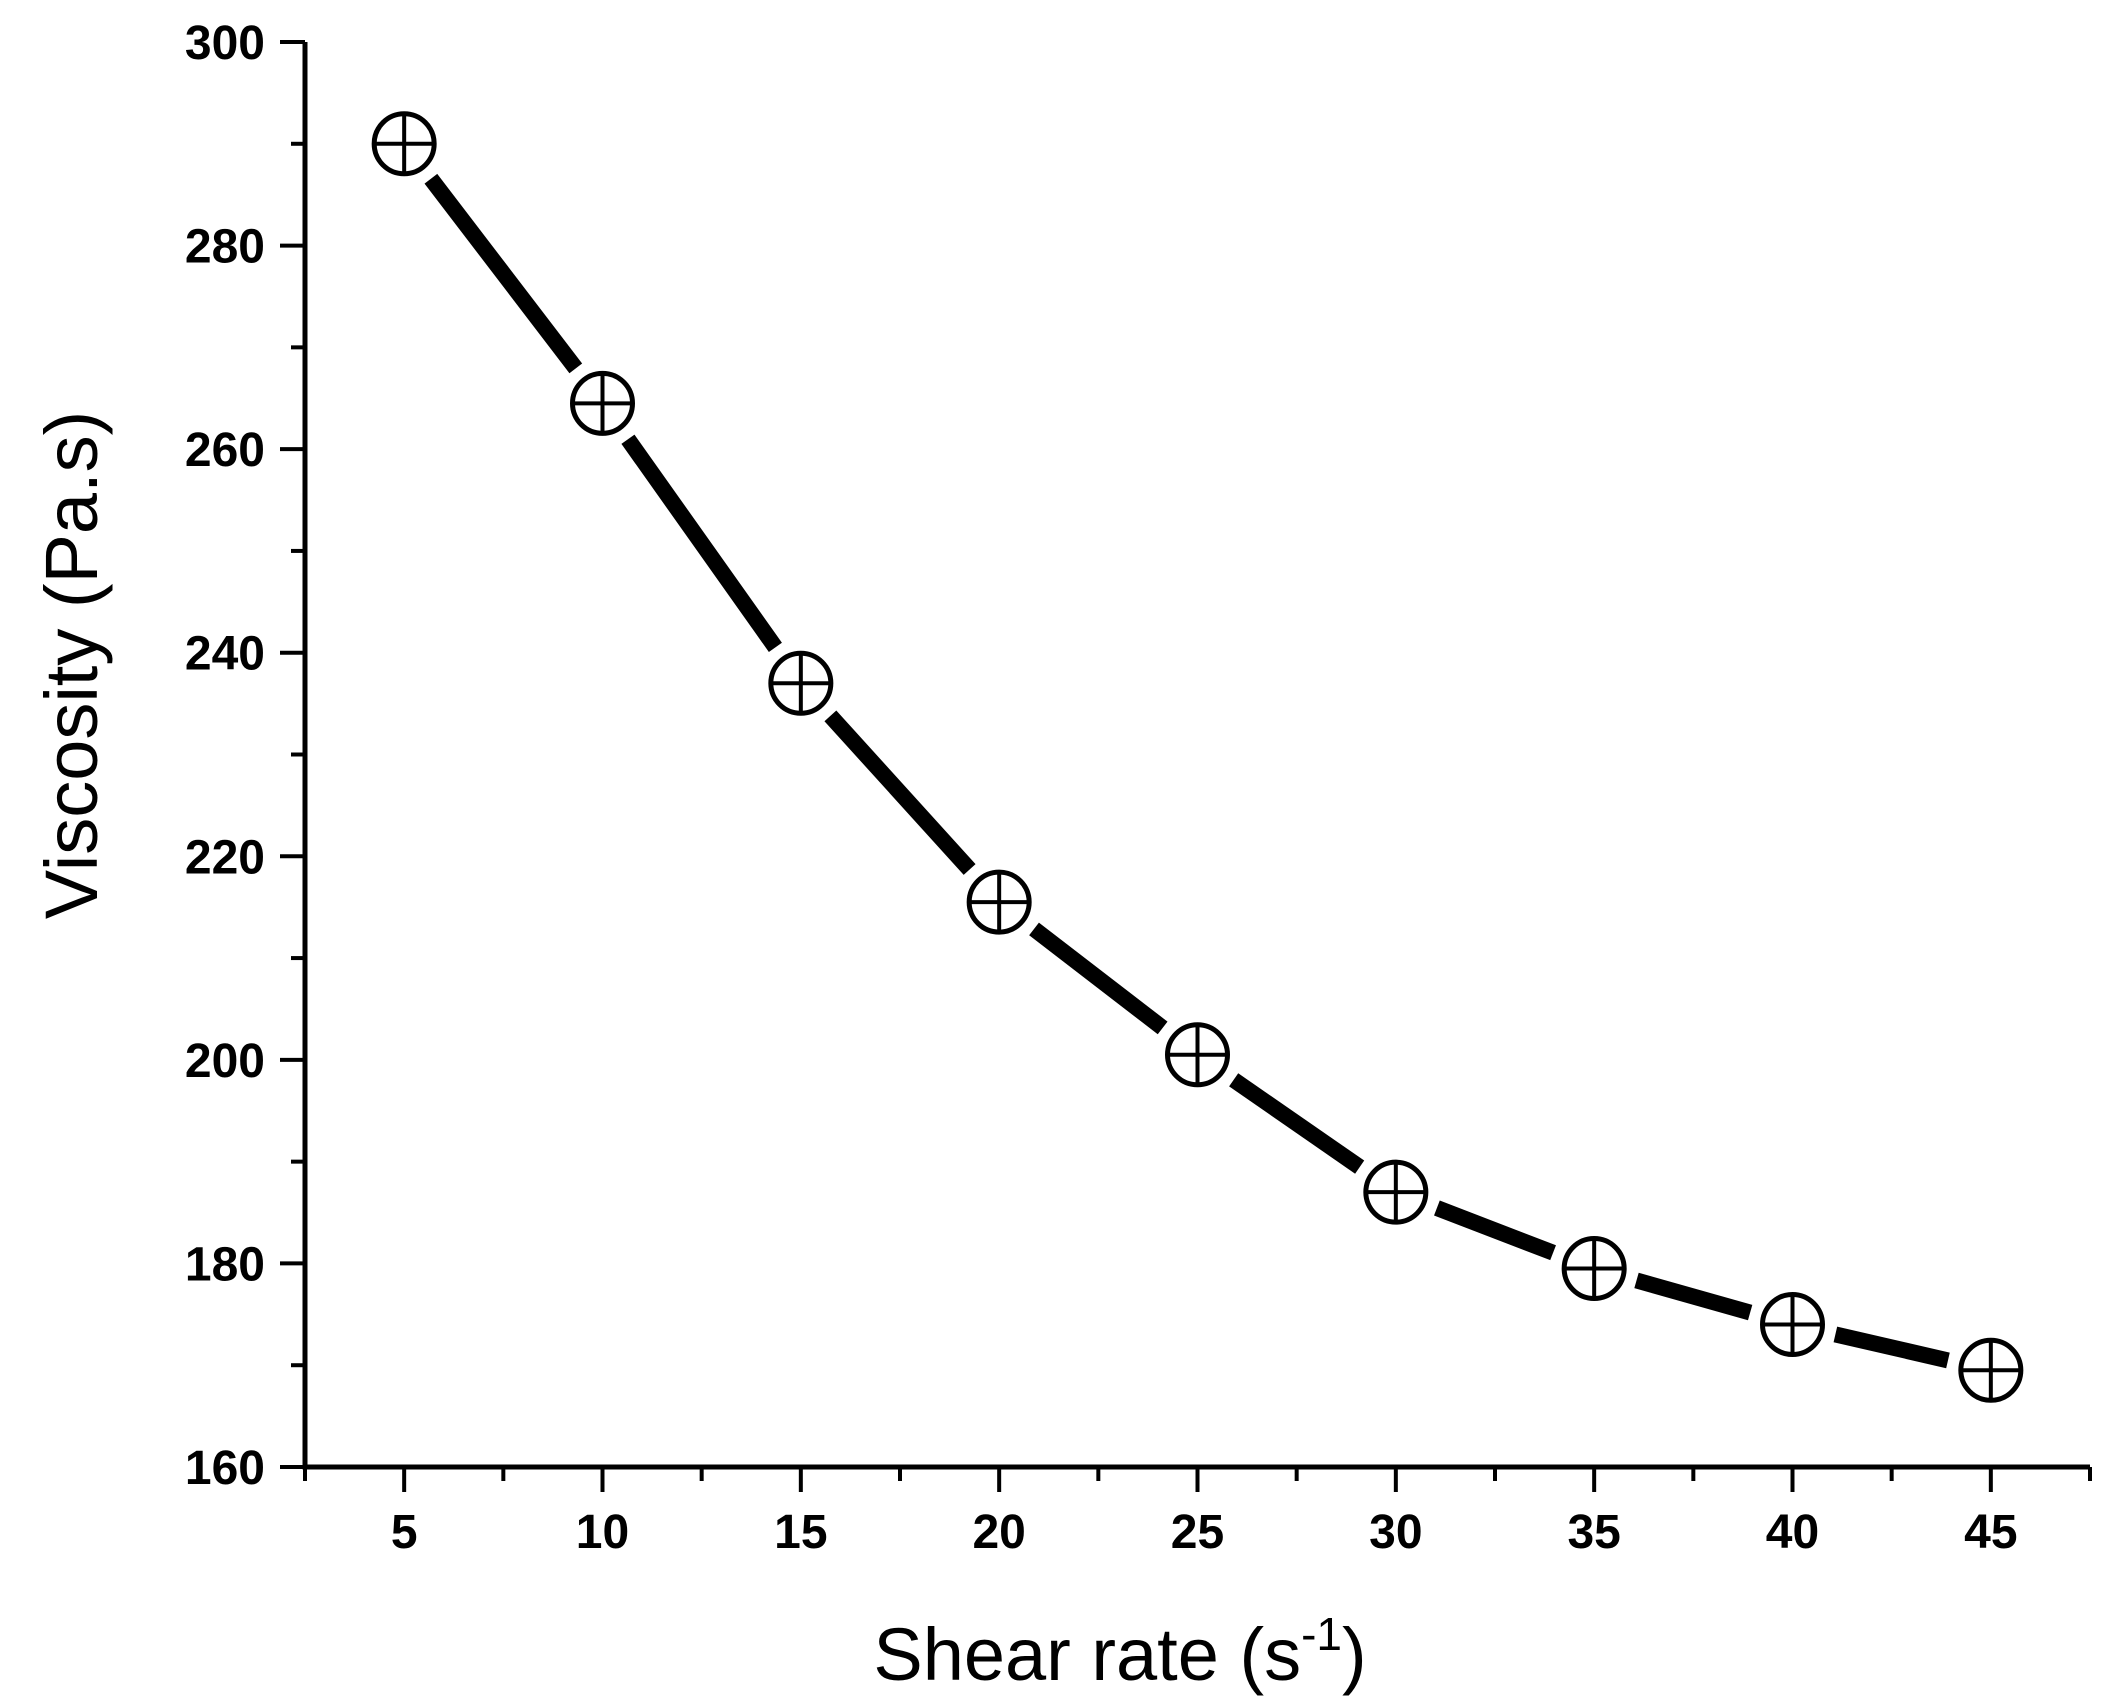 The width and height of the screenshot is (2111, 1704). What do you see at coordinates (225, 450) in the screenshot?
I see `y-tick-label: 260` at bounding box center [225, 450].